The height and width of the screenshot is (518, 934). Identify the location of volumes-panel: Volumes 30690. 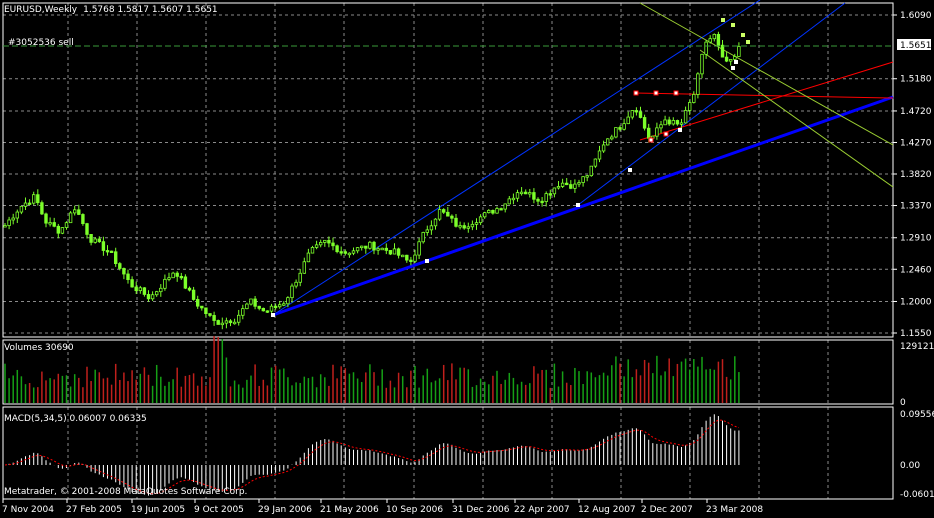
(372, 369).